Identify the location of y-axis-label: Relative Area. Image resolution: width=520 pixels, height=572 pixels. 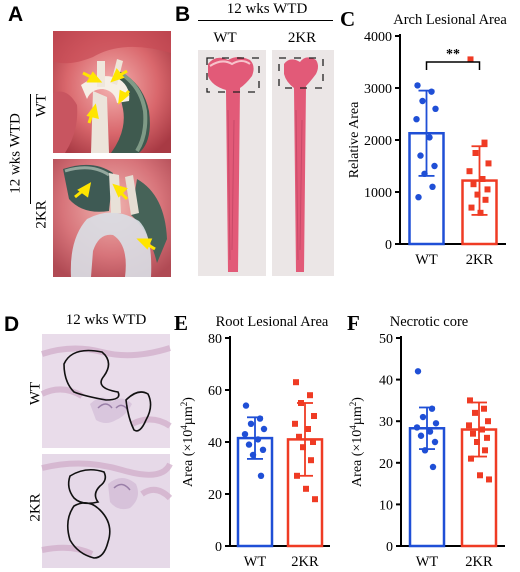
(354, 139).